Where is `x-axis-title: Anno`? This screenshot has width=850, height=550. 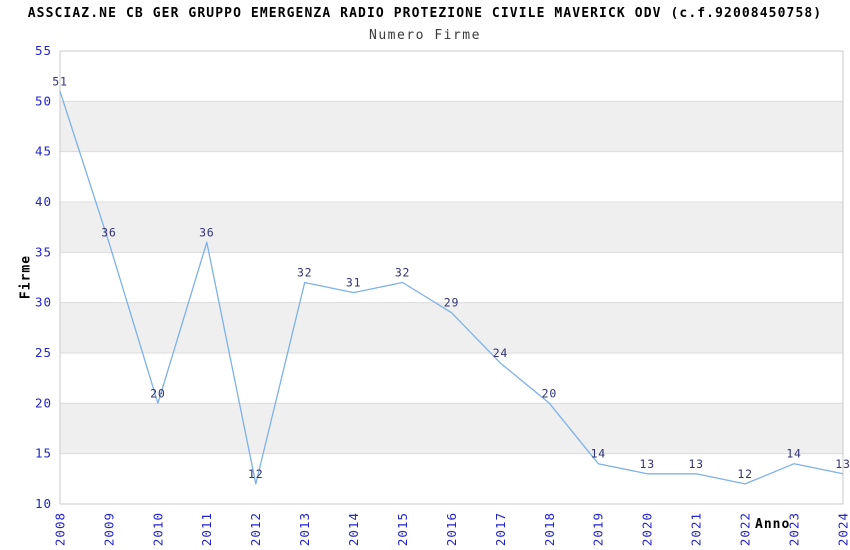
x-axis-title: Anno is located at coordinates (773, 524).